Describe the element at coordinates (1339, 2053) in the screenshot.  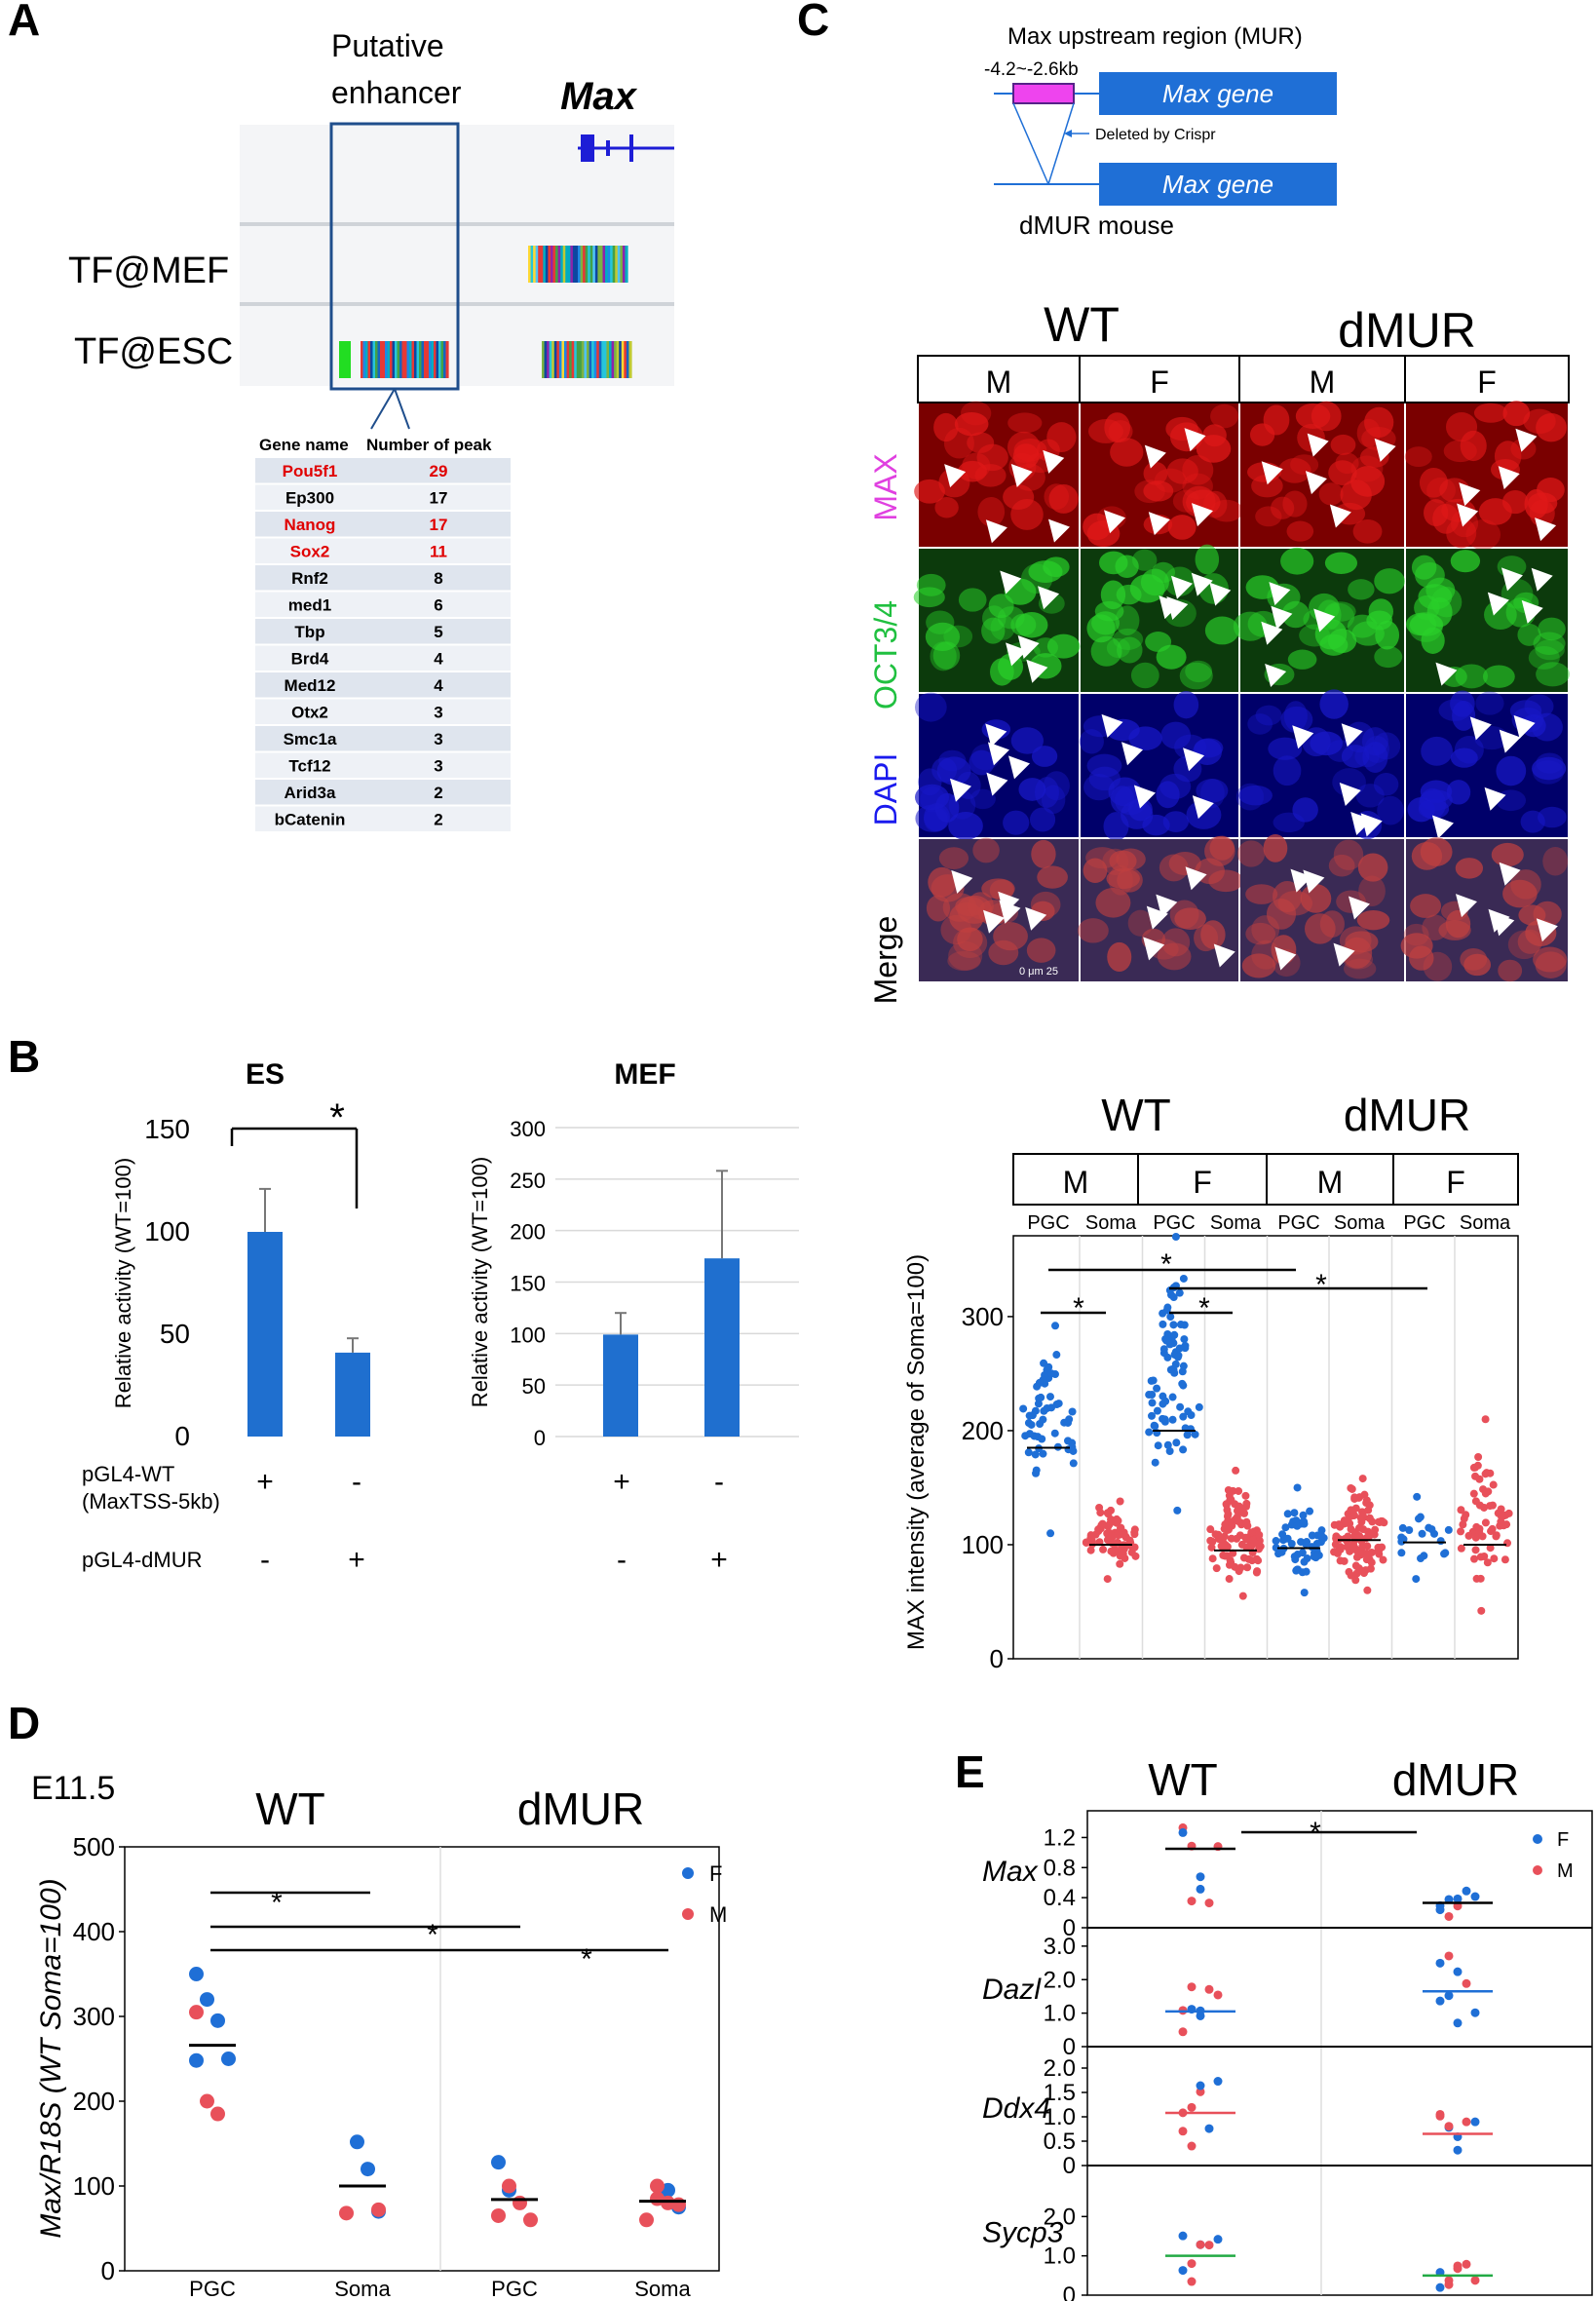
I see `plot-frame` at that location.